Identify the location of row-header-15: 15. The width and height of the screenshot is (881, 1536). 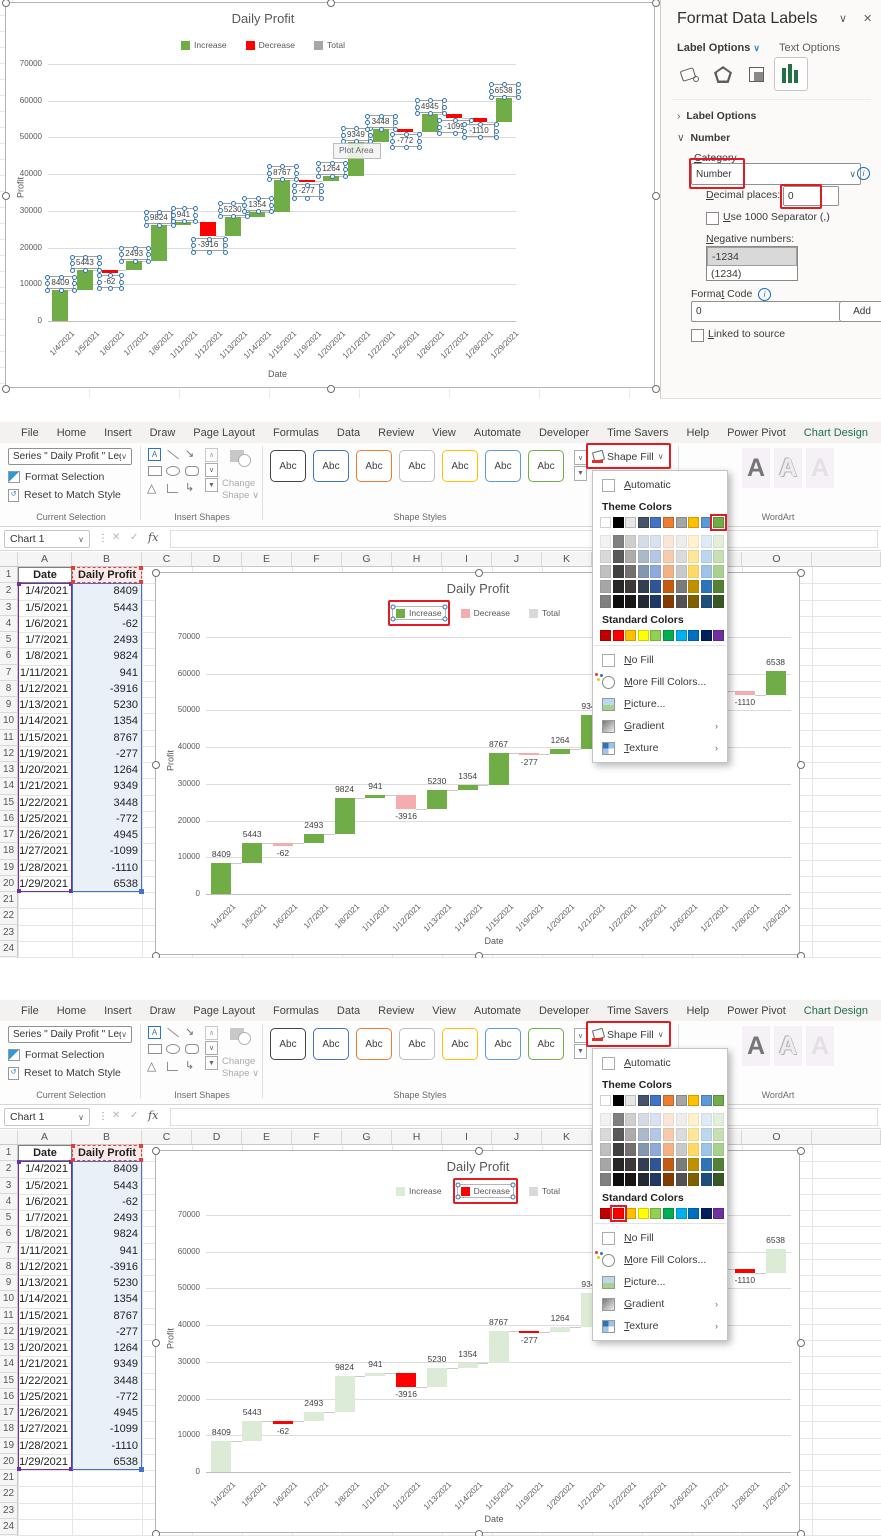
(9, 1380).